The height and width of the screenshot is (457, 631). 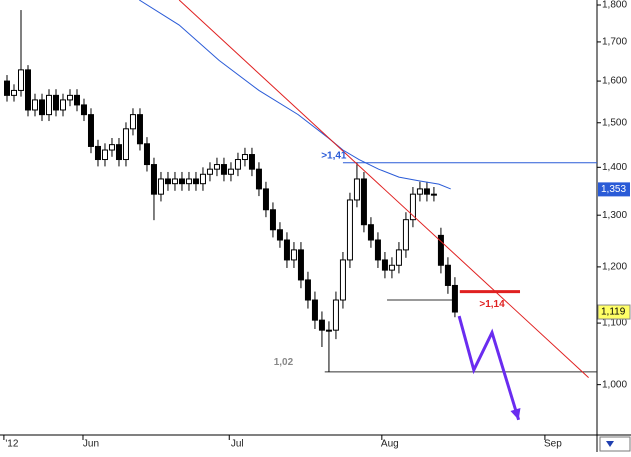 I want to click on x-tick-label: '12, so click(x=11, y=444).